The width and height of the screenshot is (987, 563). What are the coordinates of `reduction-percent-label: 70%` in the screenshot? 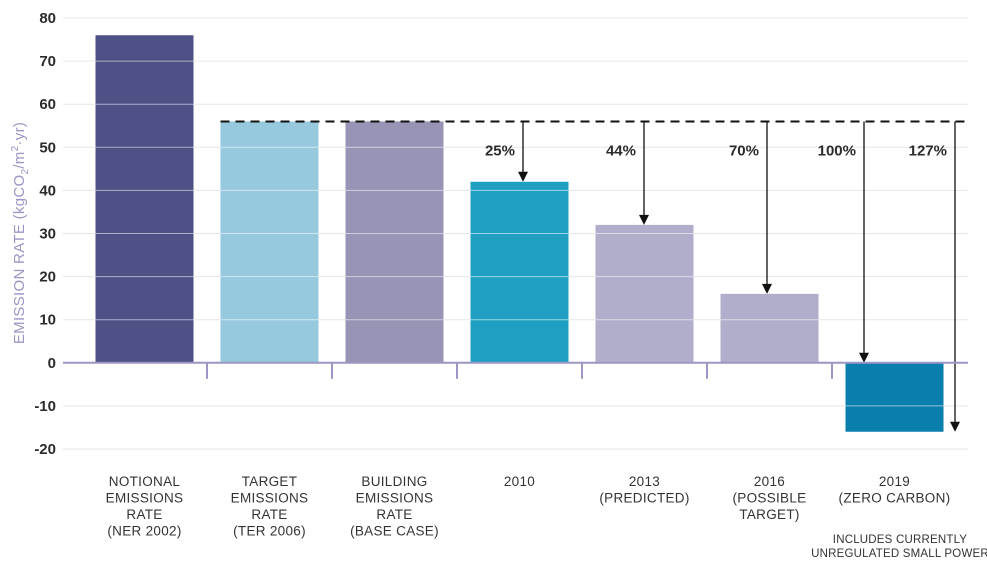 It's located at (744, 150).